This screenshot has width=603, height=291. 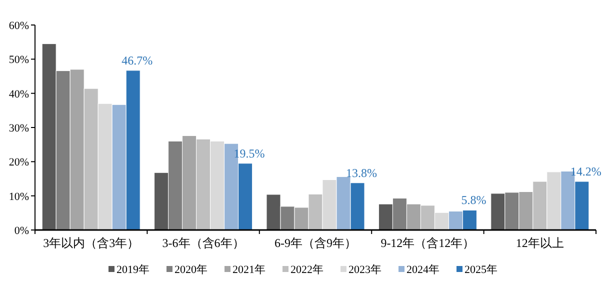 I want to click on x-tick-label: 6-9年（含9年）, so click(x=315, y=243).